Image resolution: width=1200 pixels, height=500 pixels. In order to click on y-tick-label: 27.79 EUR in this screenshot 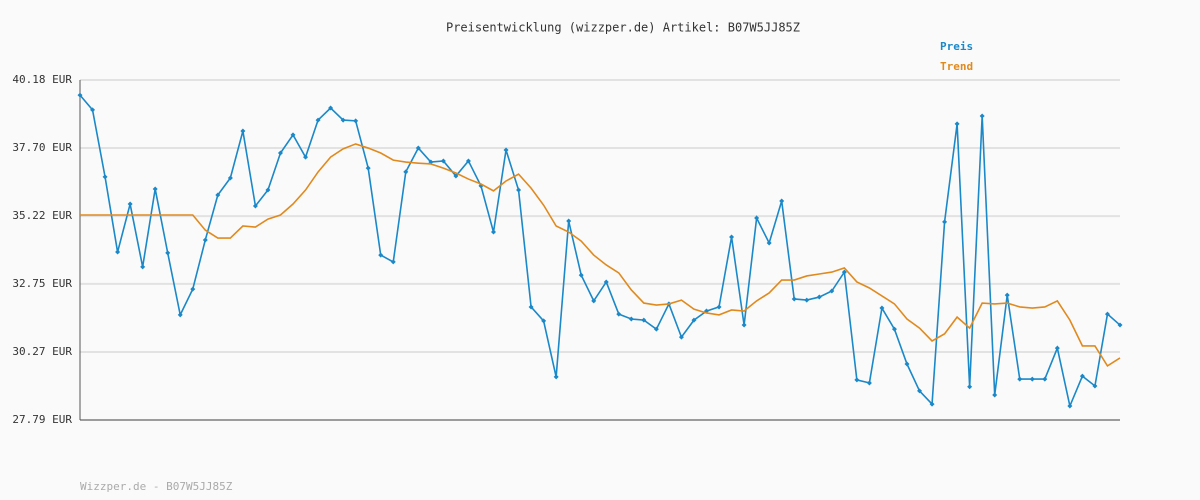, I will do `click(42, 419)`.